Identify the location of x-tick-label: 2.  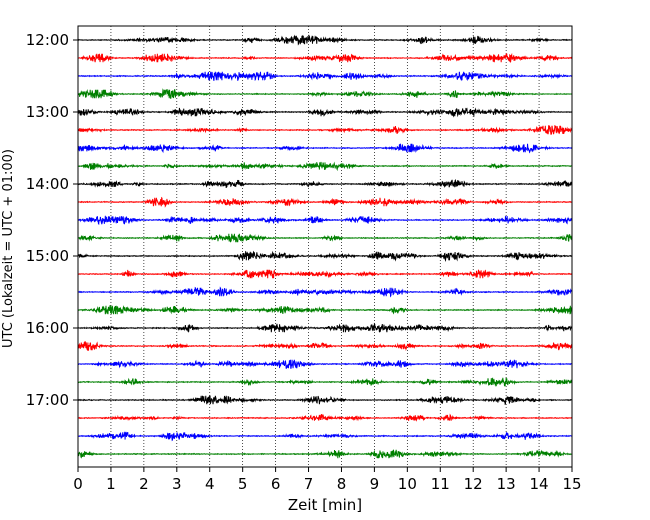
(144, 484).